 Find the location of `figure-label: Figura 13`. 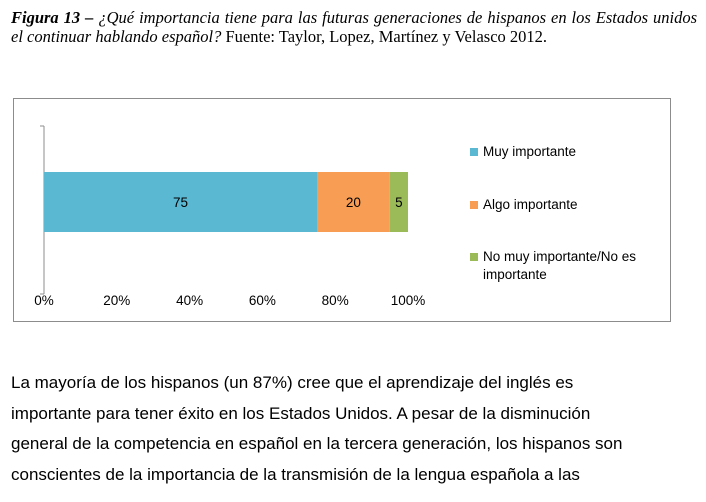

figure-label: Figura 13 is located at coordinates (46, 17).